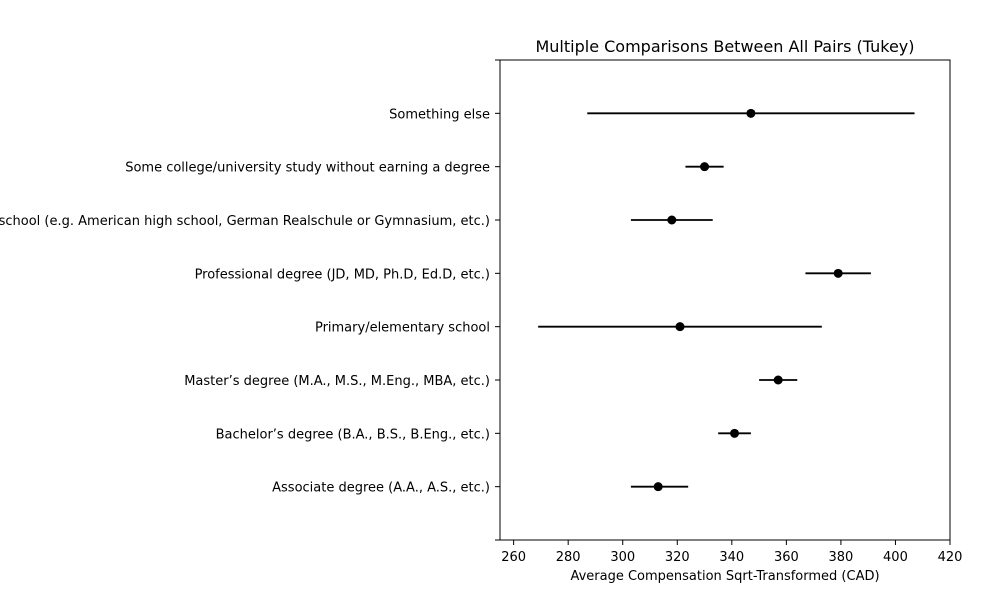  What do you see at coordinates (895, 557) in the screenshot?
I see `x-tick-label: 400` at bounding box center [895, 557].